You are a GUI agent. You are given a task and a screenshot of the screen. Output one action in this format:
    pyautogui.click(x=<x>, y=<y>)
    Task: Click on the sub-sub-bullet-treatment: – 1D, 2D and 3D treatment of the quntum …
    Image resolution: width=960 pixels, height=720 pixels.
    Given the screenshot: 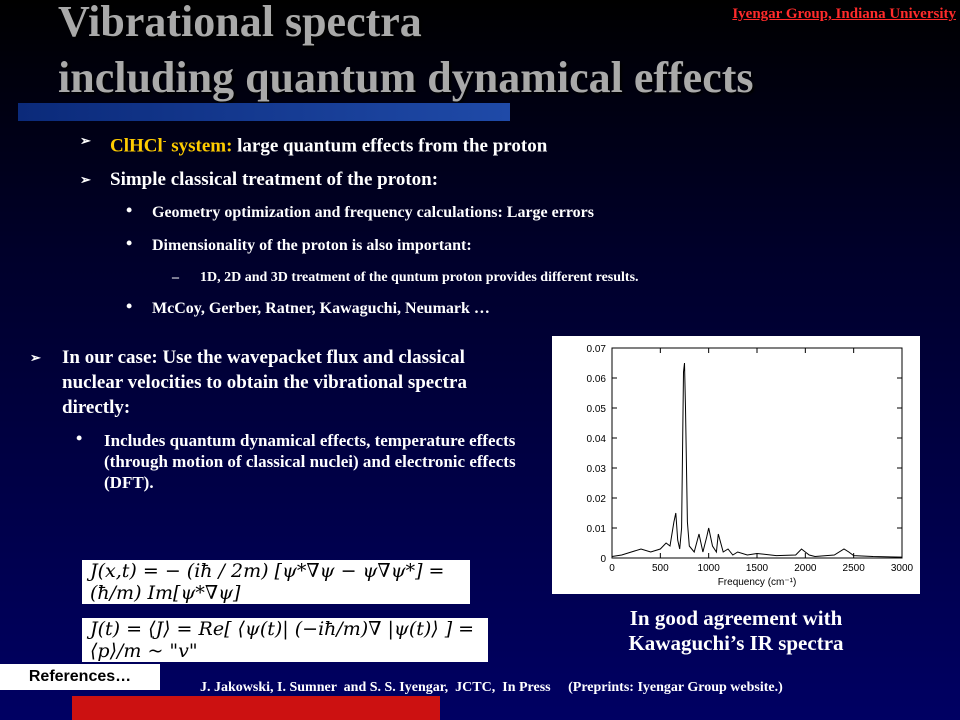 What is the action you would take?
    pyautogui.click(x=556, y=278)
    